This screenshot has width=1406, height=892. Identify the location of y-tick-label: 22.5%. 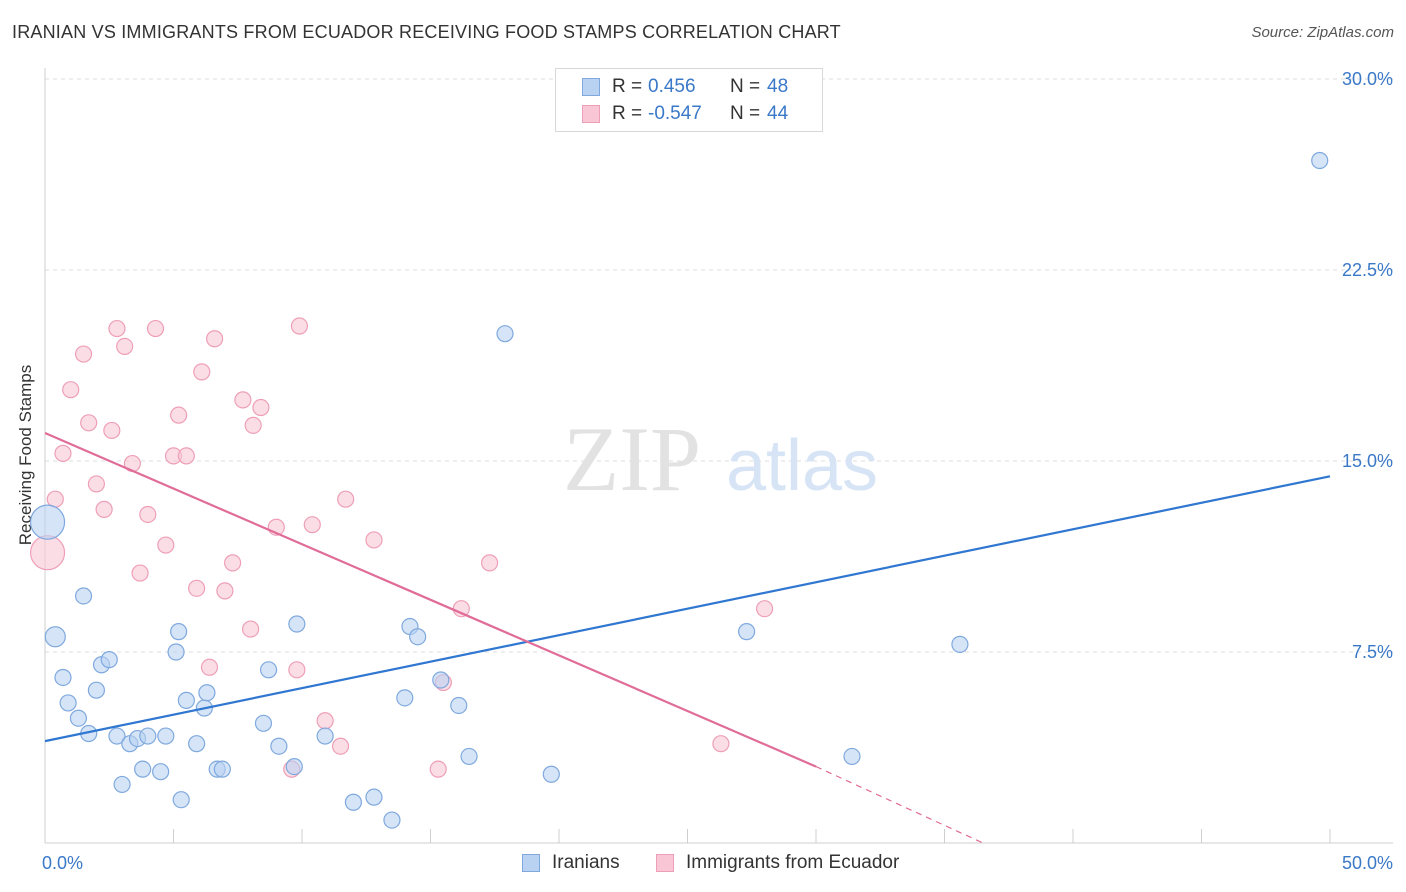
(1367, 270).